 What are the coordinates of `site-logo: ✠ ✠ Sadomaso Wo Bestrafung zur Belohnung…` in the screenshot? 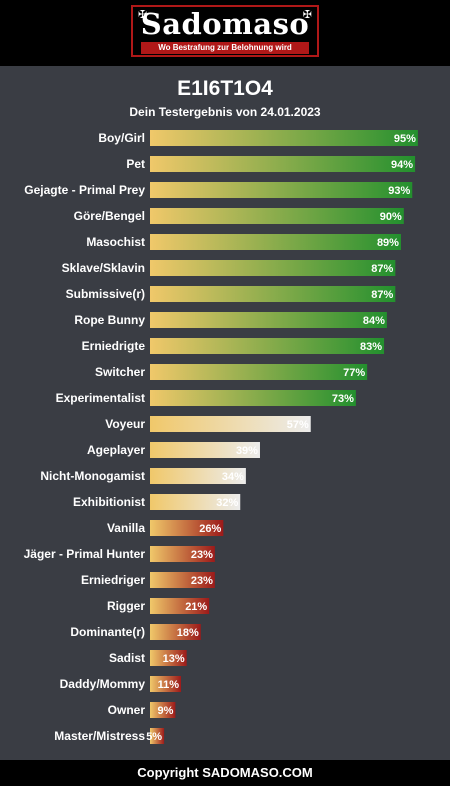 It's located at (225, 31).